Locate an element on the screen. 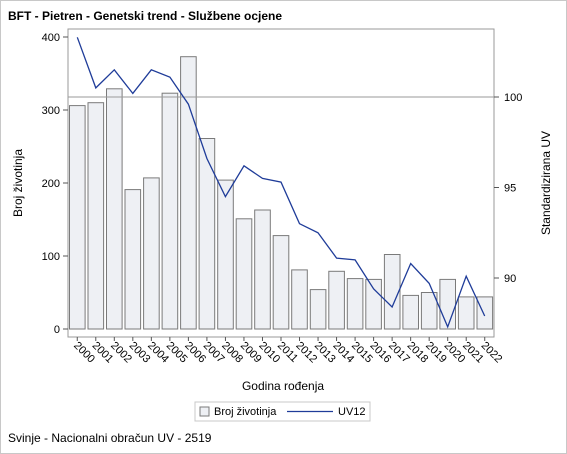  bar-2016 is located at coordinates (373, 304).